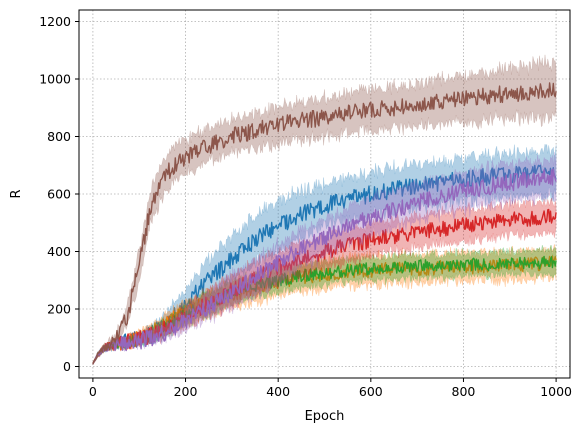  What do you see at coordinates (464, 391) in the screenshot?
I see `x-tick-label: 800` at bounding box center [464, 391].